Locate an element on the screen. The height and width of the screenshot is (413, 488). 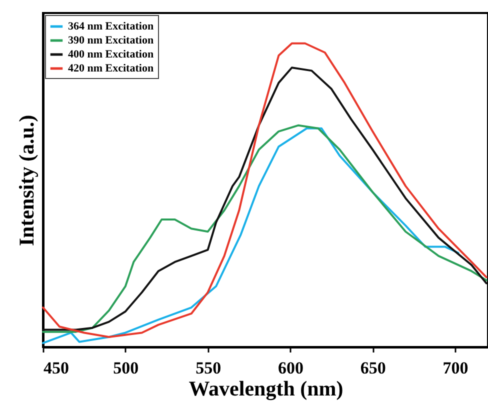
legend-label: 420 nm Excitation is located at coordinates (111, 68).